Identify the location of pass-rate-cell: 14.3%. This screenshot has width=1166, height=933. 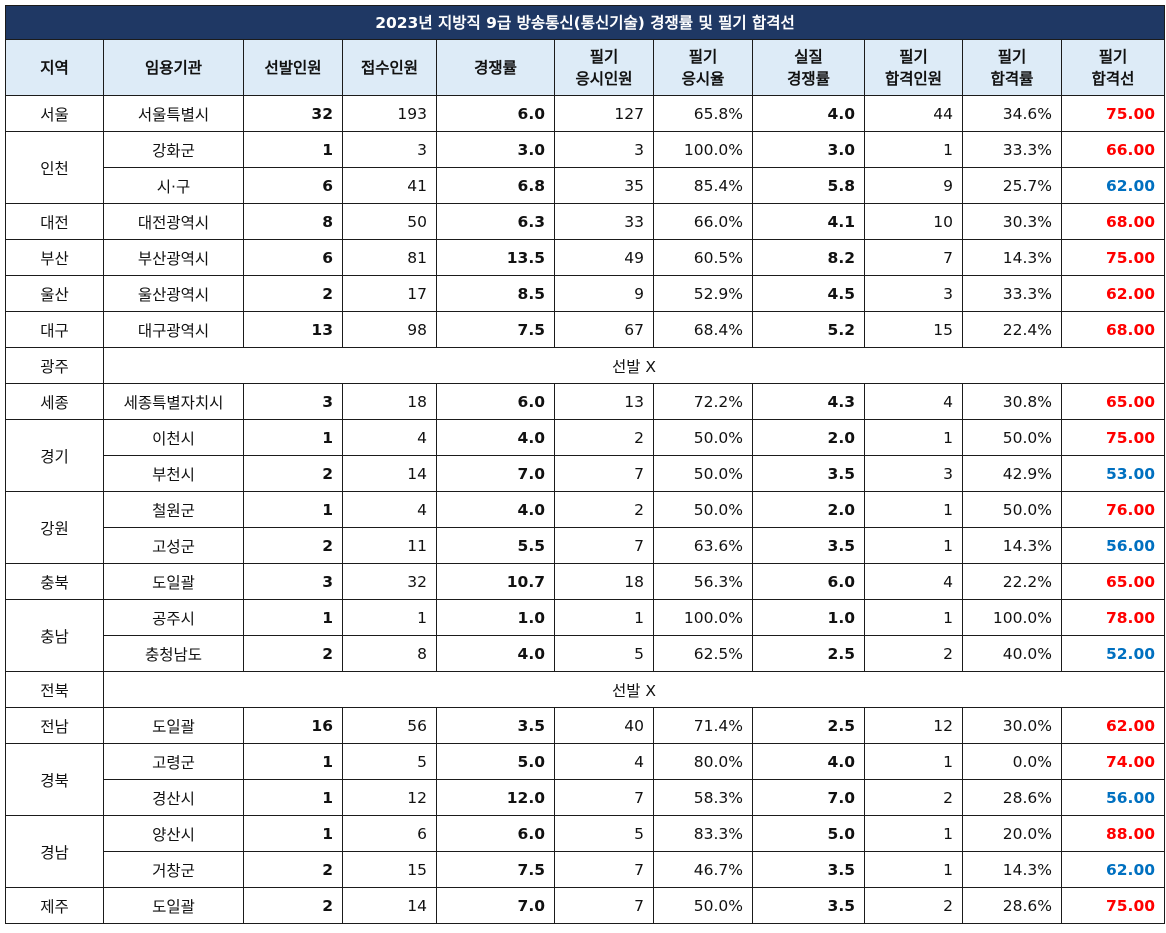
(1012, 869).